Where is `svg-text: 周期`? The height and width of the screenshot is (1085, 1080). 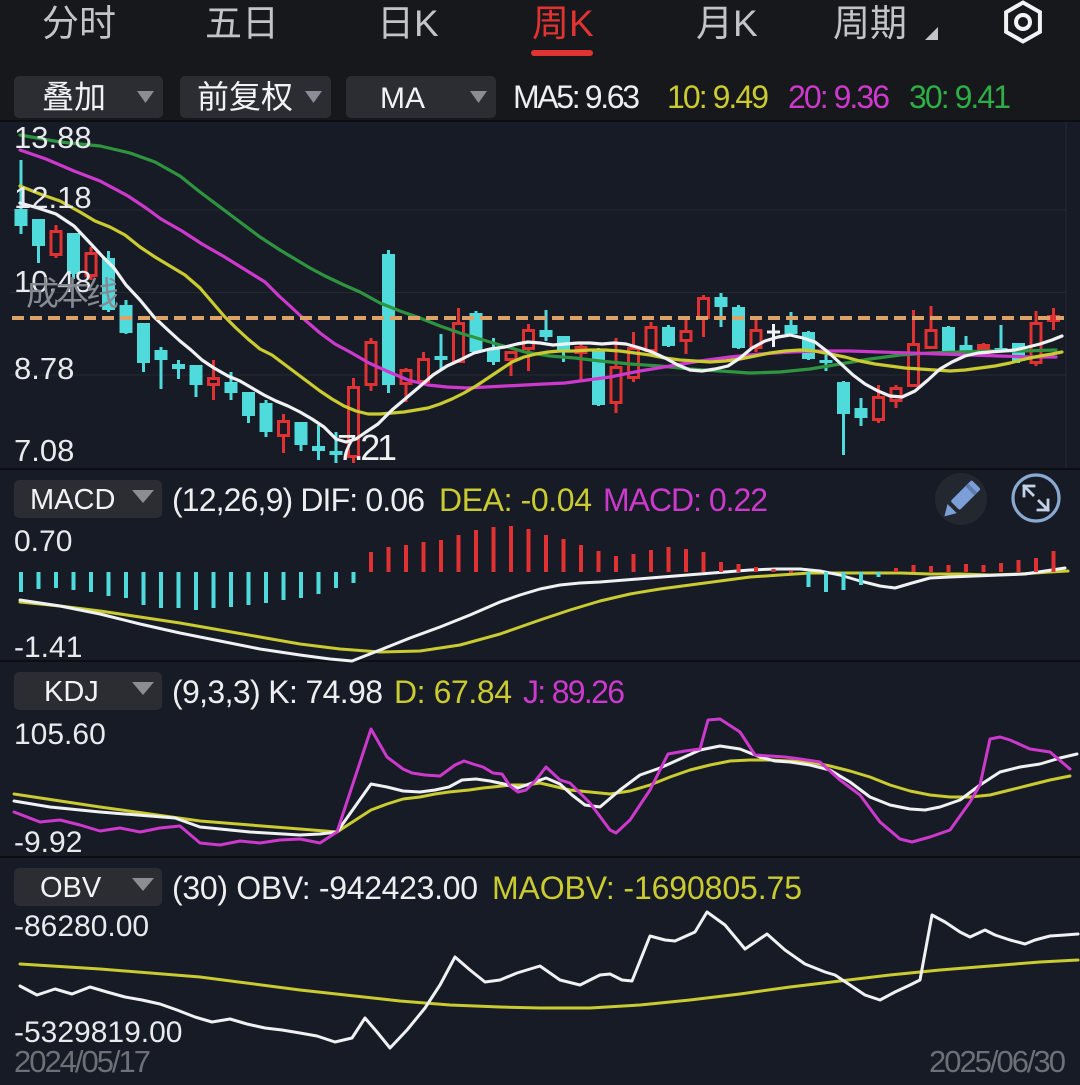
svg-text: 周期 is located at coordinates (870, 23).